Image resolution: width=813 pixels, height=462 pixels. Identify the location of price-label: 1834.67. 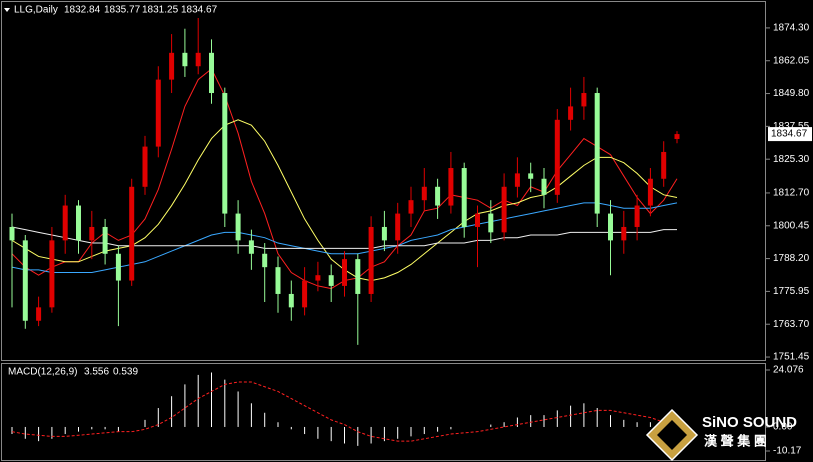
(789, 134).